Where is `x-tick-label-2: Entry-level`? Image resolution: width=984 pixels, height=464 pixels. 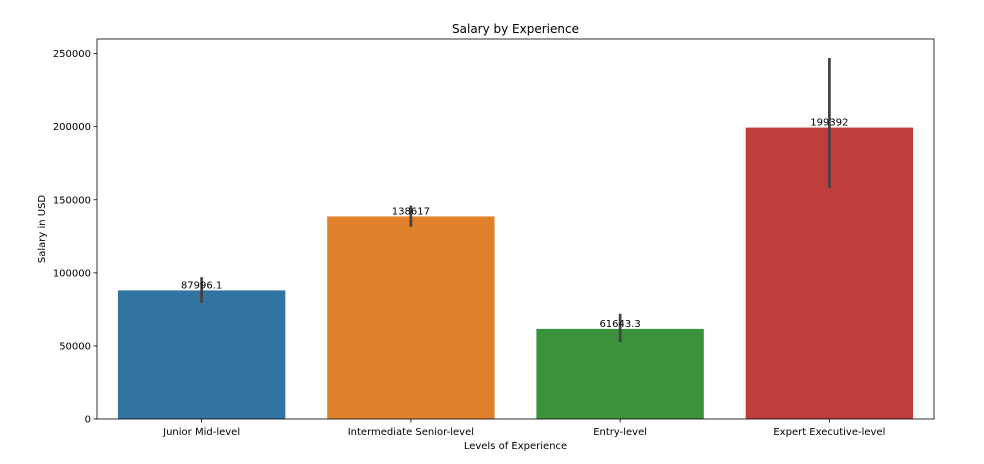 x-tick-label-2: Entry-level is located at coordinates (620, 432).